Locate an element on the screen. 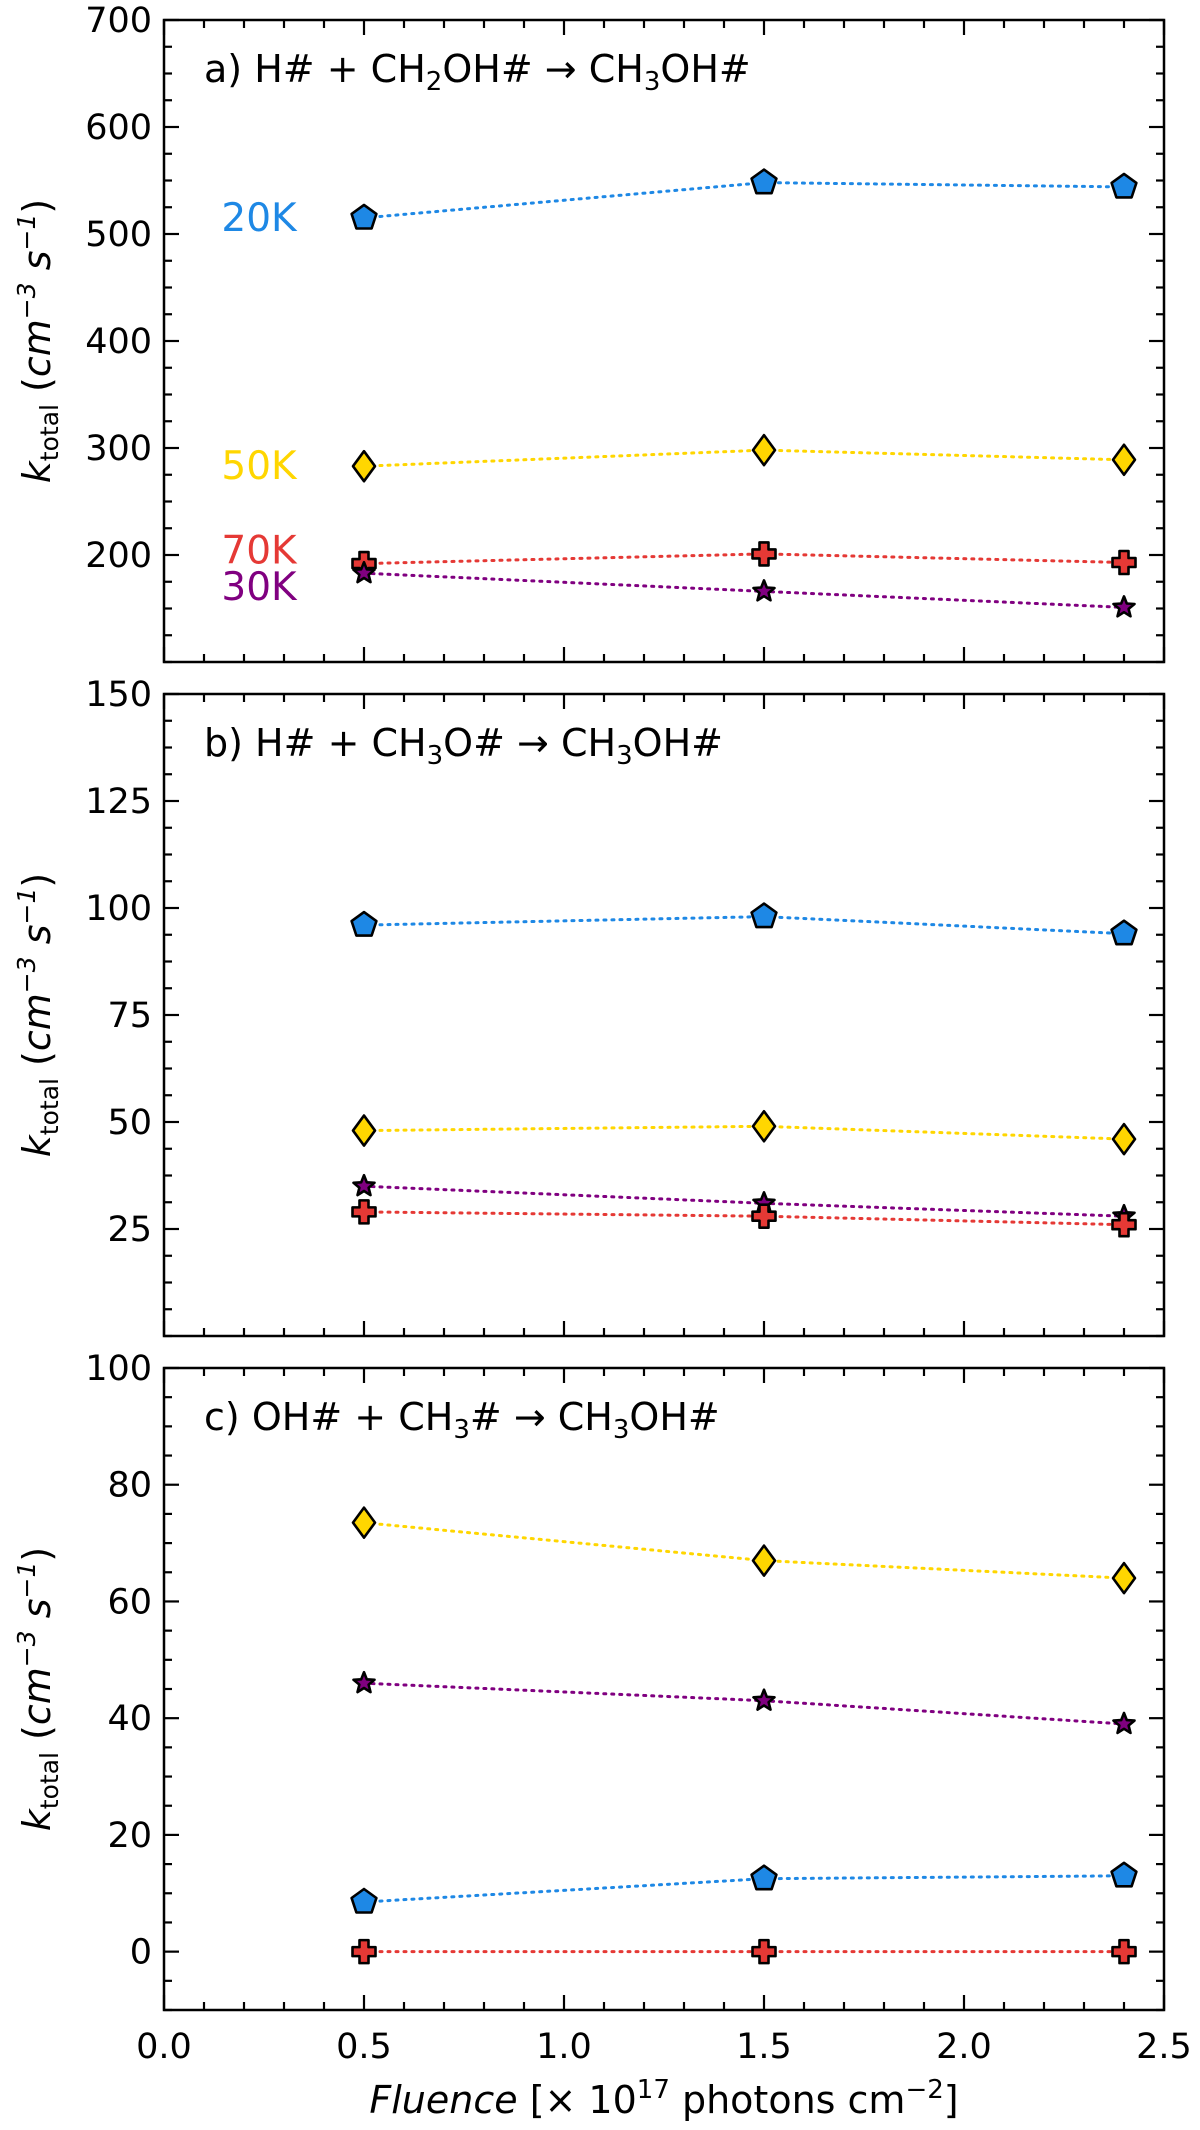 This screenshot has height=2130, width=1200. y-tick-label: 600 is located at coordinates (118, 128).